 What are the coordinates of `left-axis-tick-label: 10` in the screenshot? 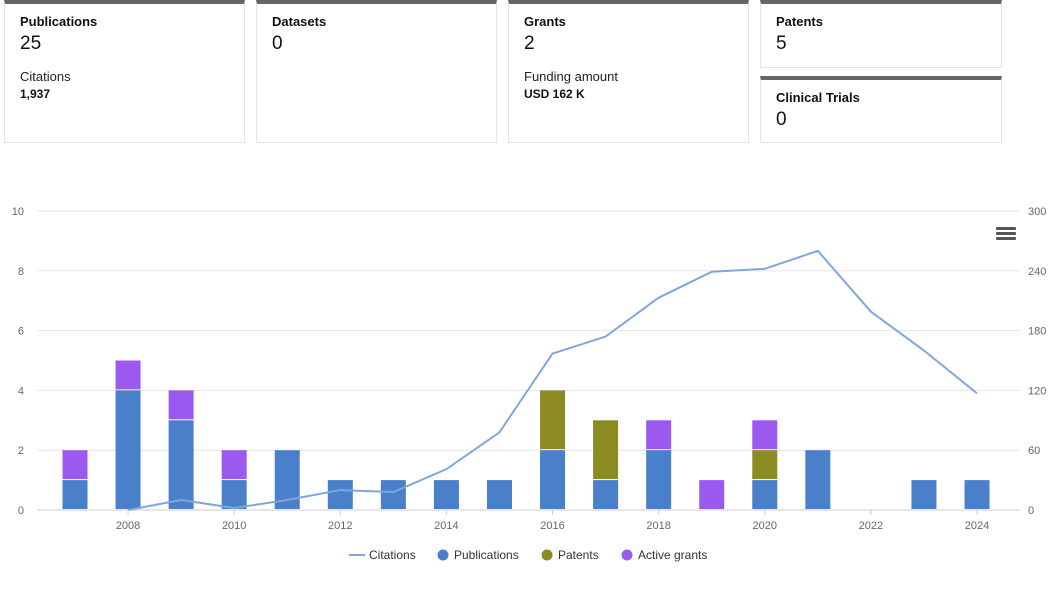 It's located at (18, 212).